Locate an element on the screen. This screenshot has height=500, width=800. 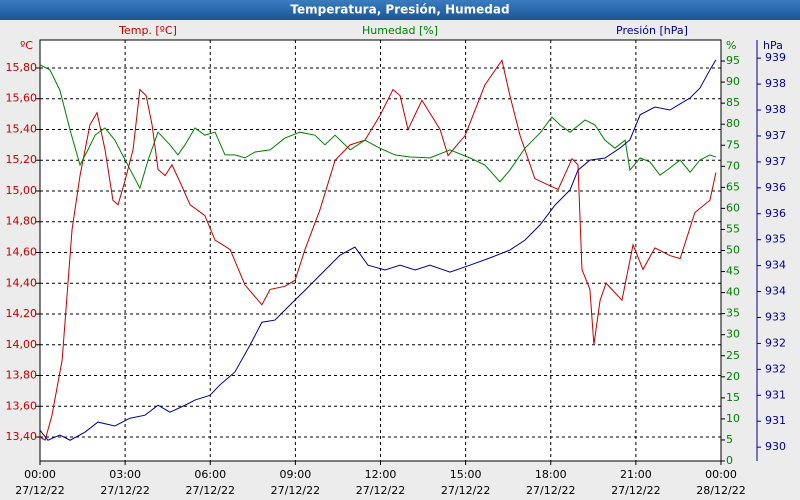
y-tick-label: 15,40 is located at coordinates (22, 128).